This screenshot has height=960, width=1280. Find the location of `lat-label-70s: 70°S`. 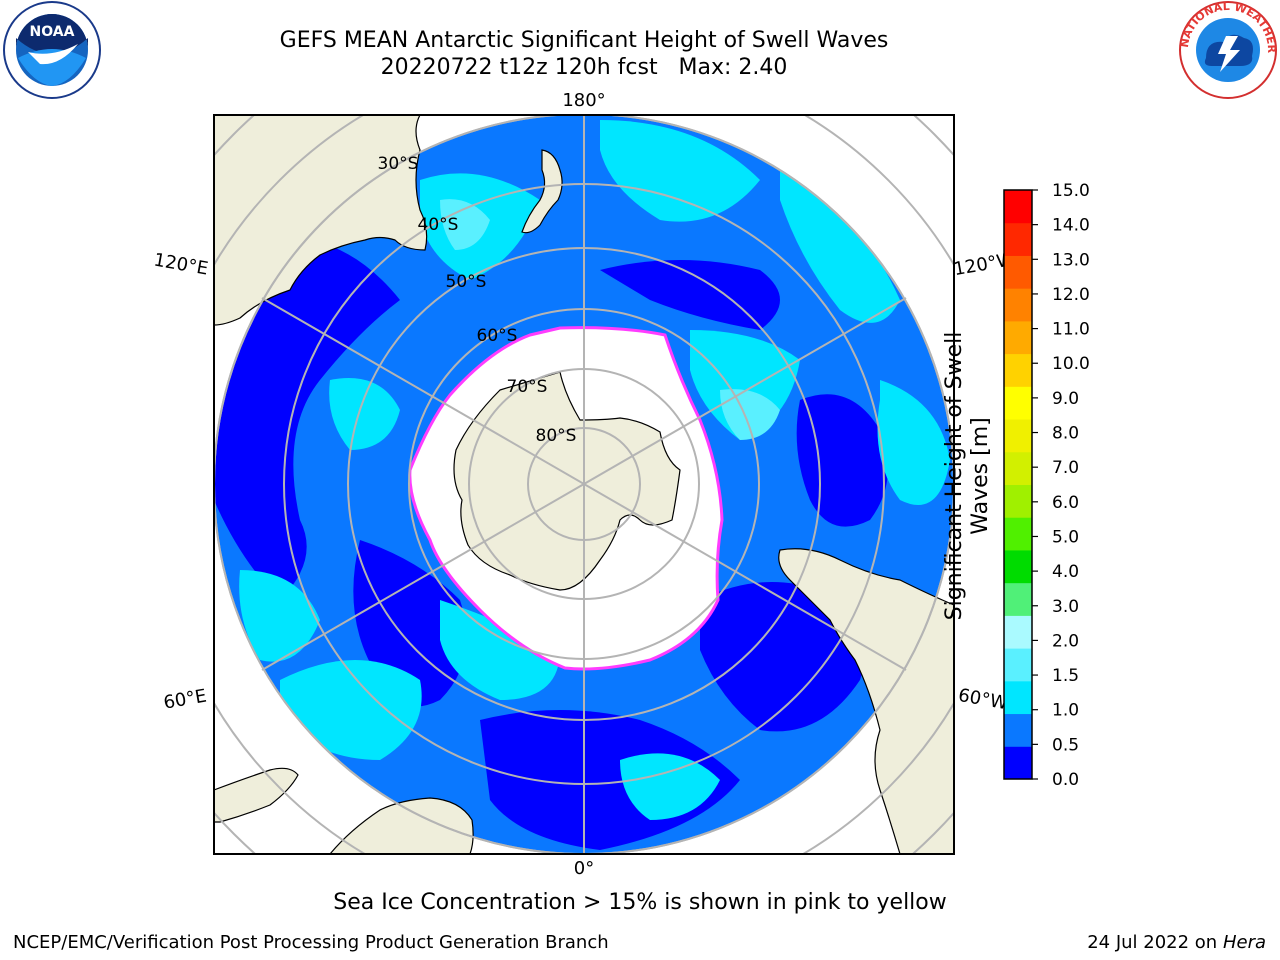

lat-label-70s: 70°S is located at coordinates (527, 387).